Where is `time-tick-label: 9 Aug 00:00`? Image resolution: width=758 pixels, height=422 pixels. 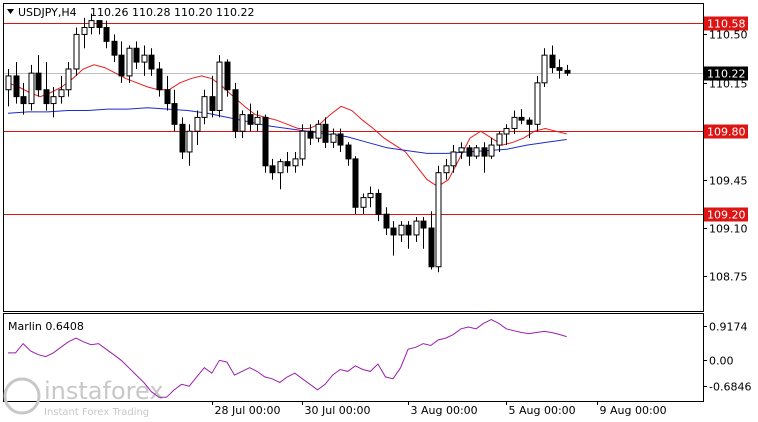 time-tick-label: 9 Aug 00:00 is located at coordinates (633, 410).